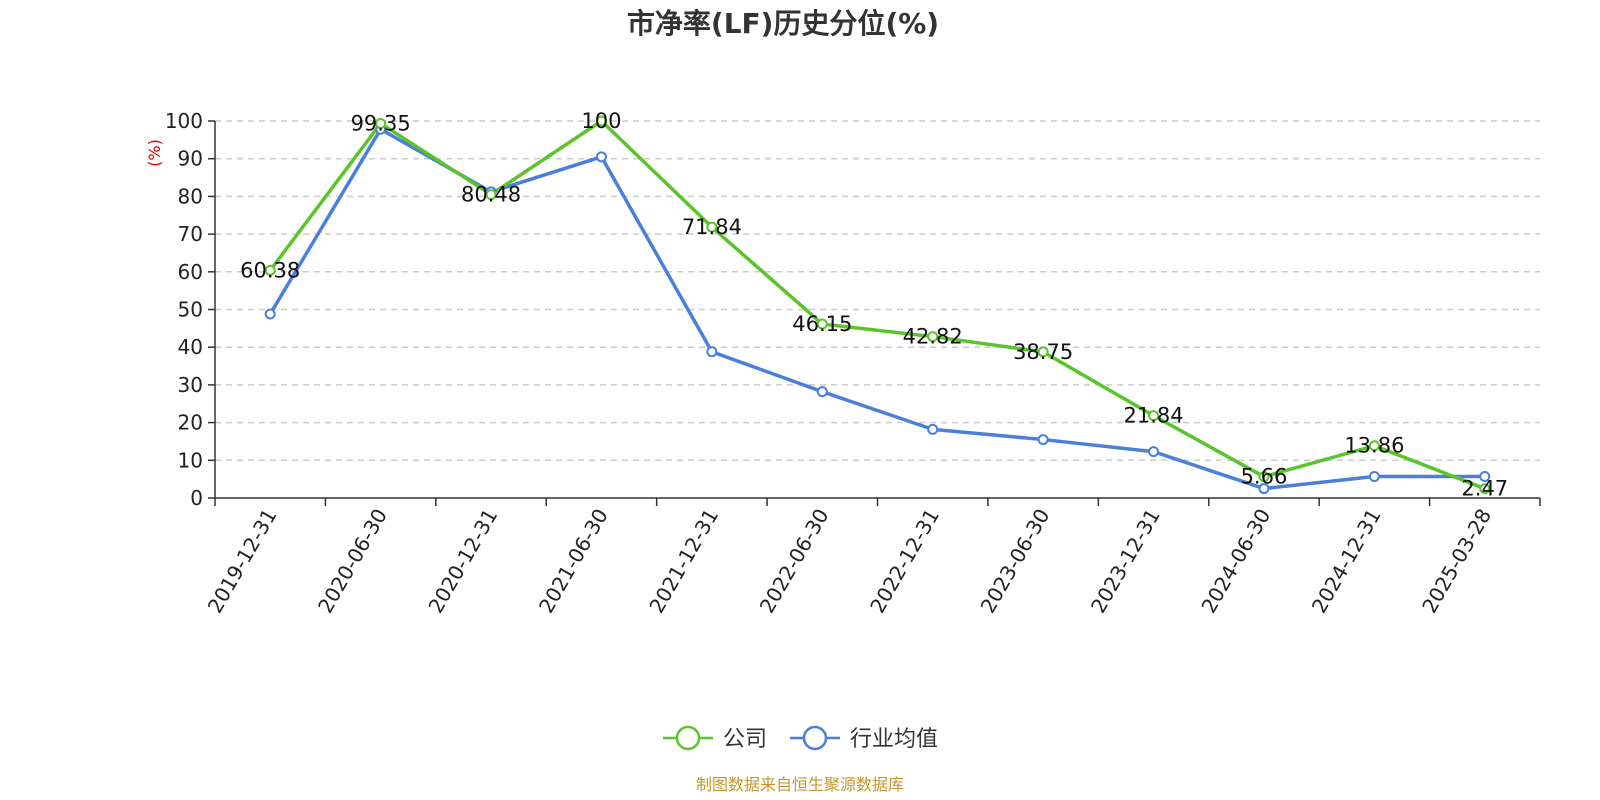  Describe the element at coordinates (190, 385) in the screenshot. I see `y-tick-label: 30` at that location.